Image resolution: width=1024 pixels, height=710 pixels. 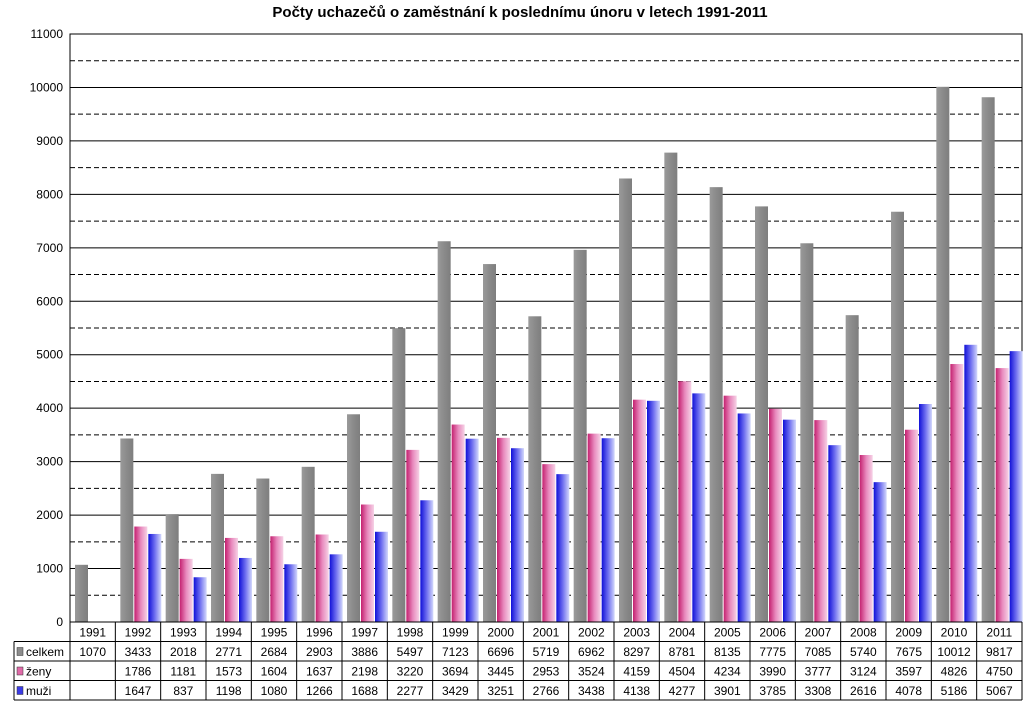 I want to click on data-label-ženy: 3990, so click(x=772, y=672).